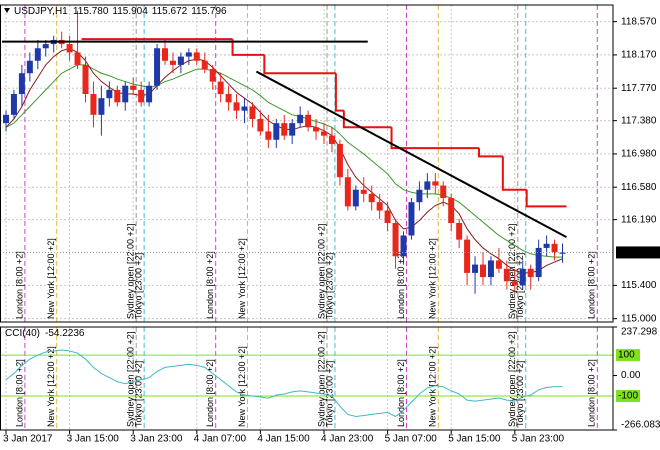 This screenshot has height=450, width=660. What do you see at coordinates (639, 285) in the screenshot?
I see `y-tick-label: 115.400` at bounding box center [639, 285].